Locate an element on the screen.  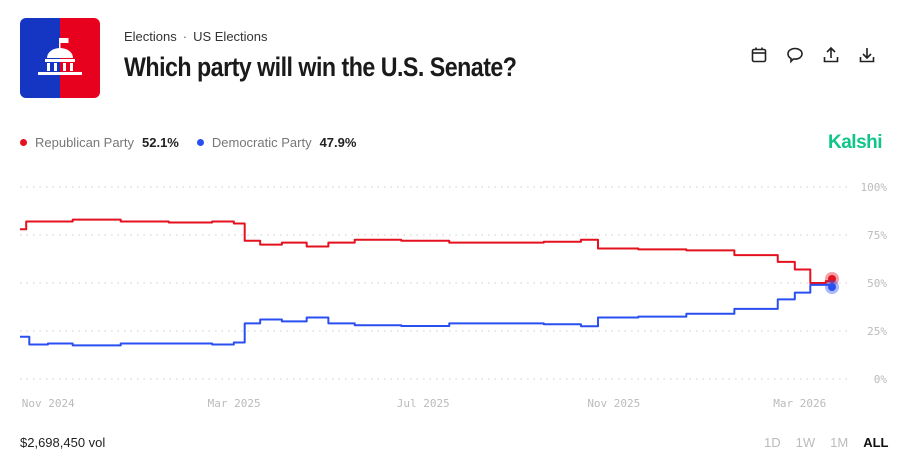
breadcrumb: Elections · US Elections is located at coordinates (196, 36).